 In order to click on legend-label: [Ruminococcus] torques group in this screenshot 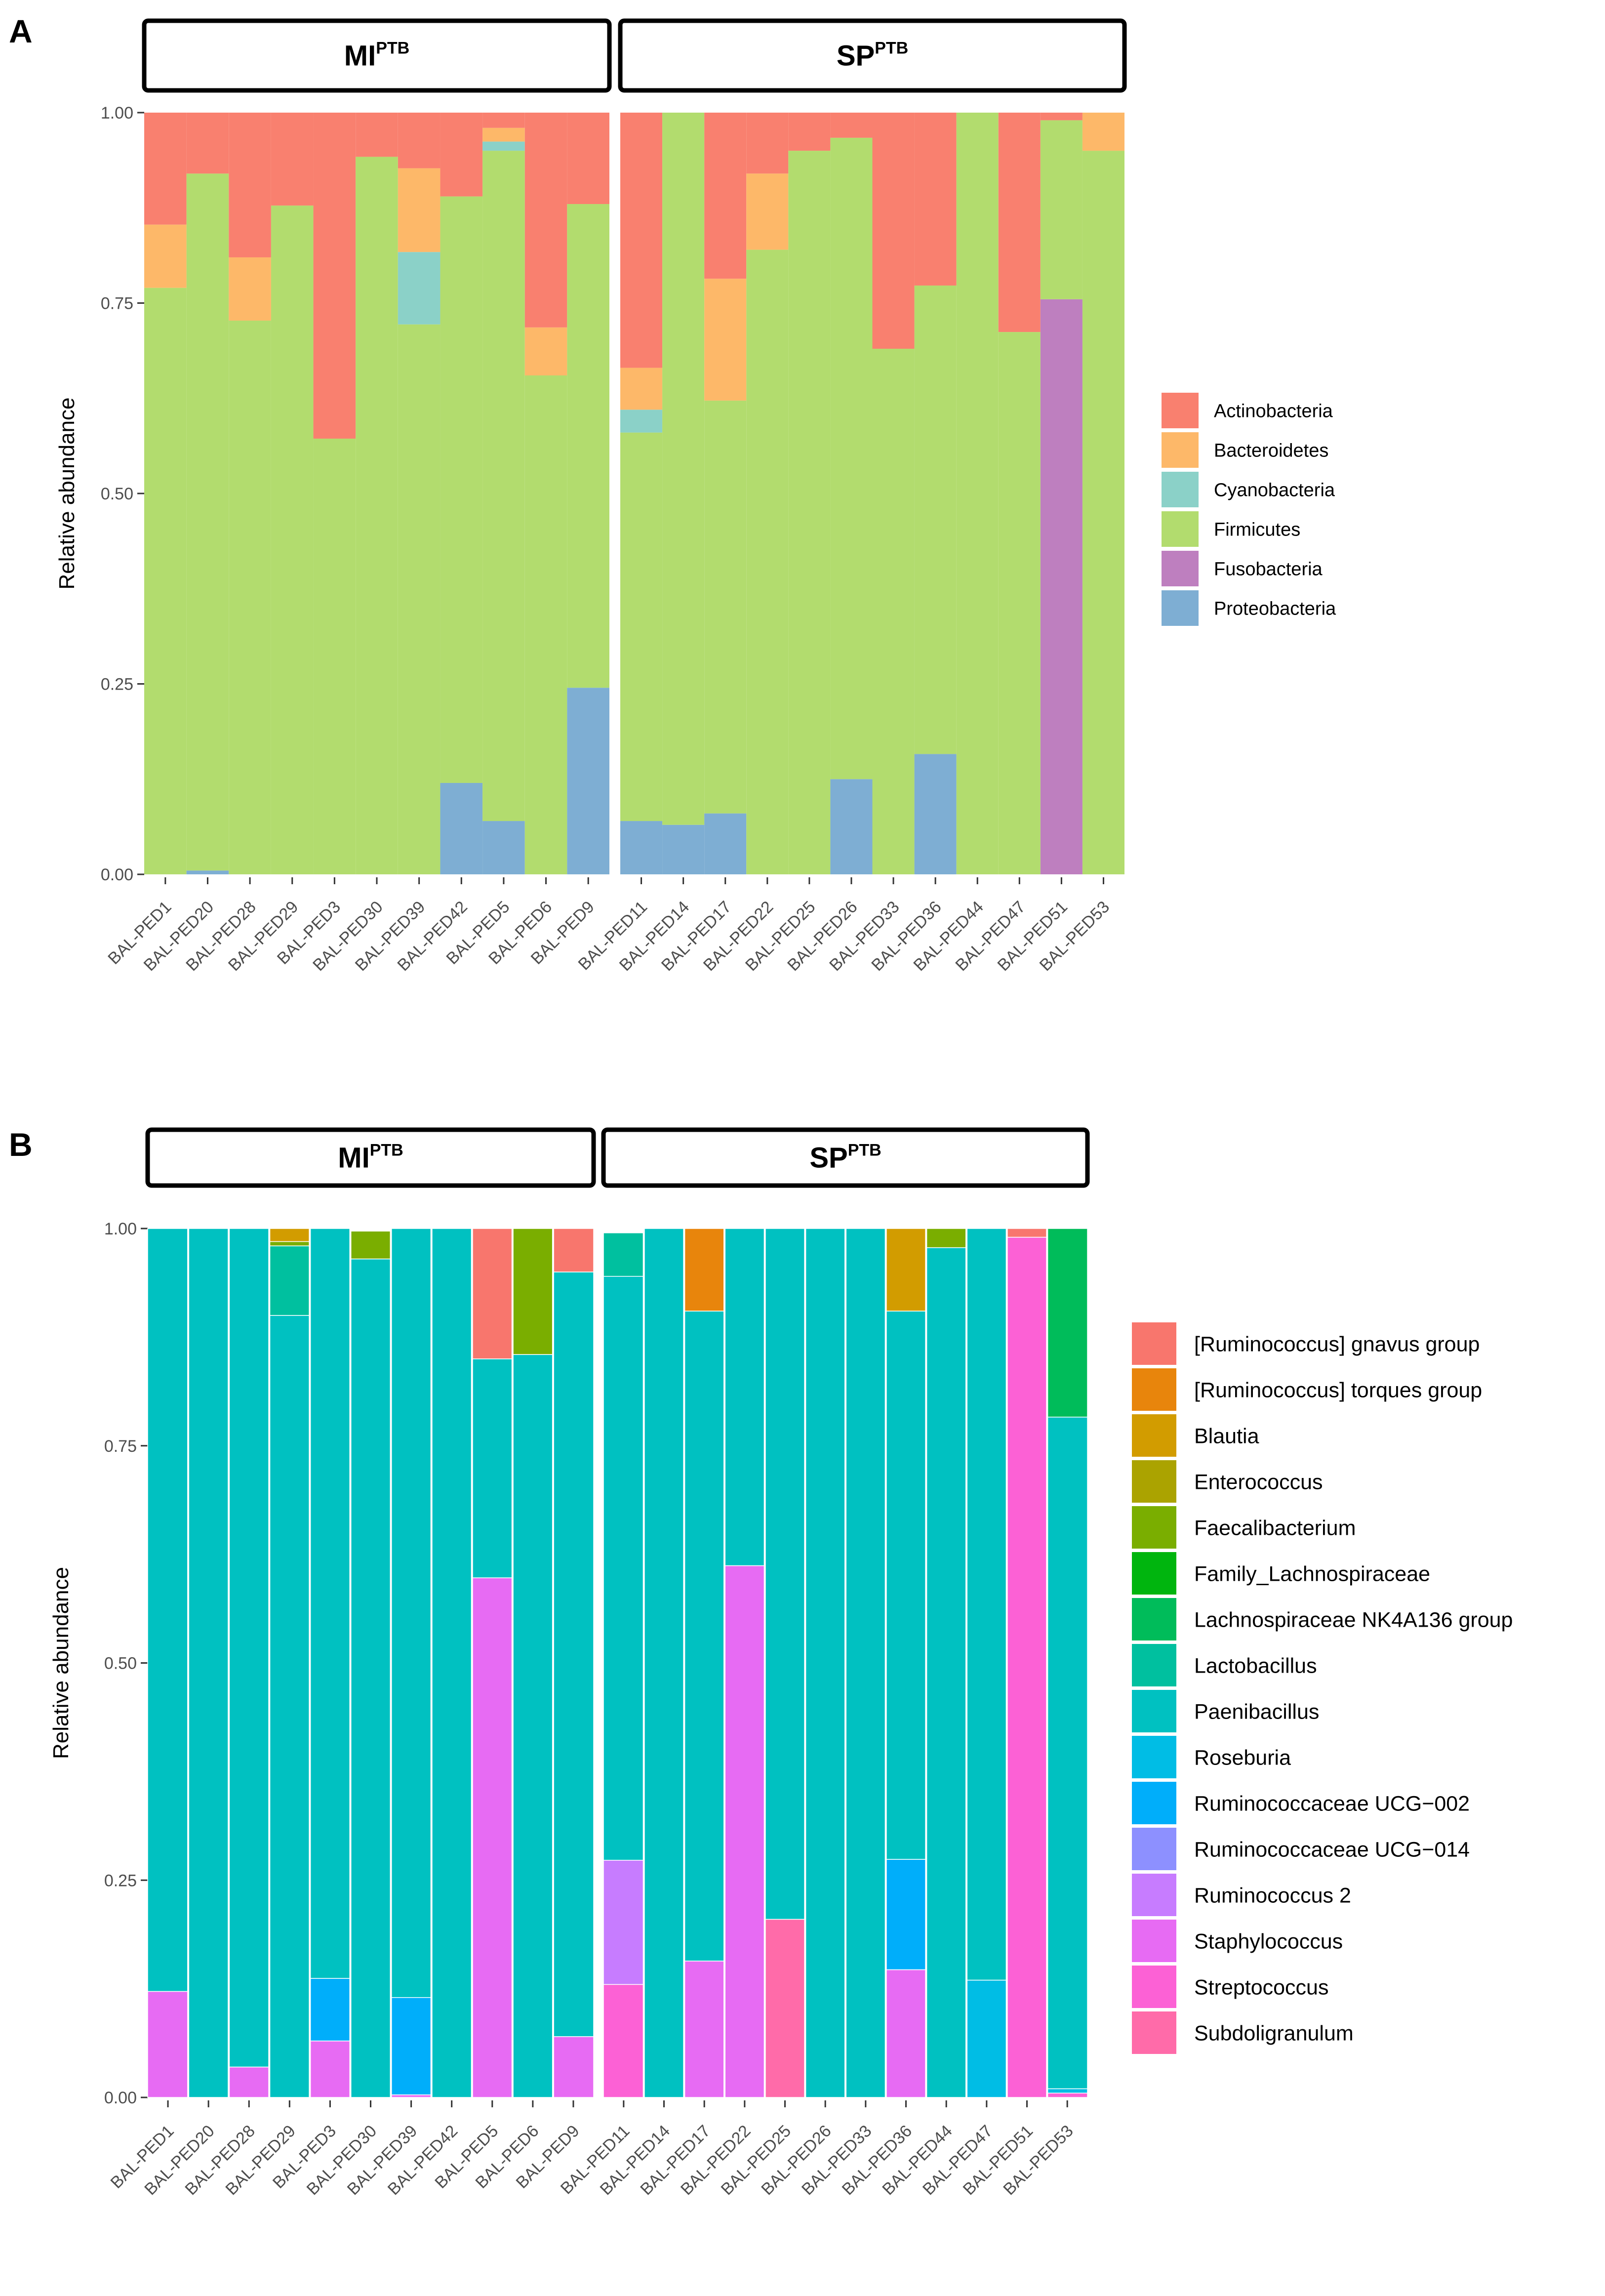, I will do `click(1338, 1390)`.